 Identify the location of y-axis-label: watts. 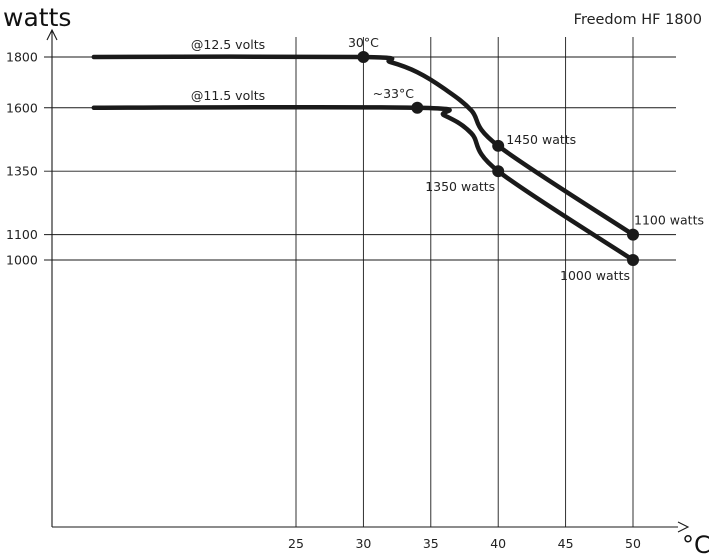
(37, 17).